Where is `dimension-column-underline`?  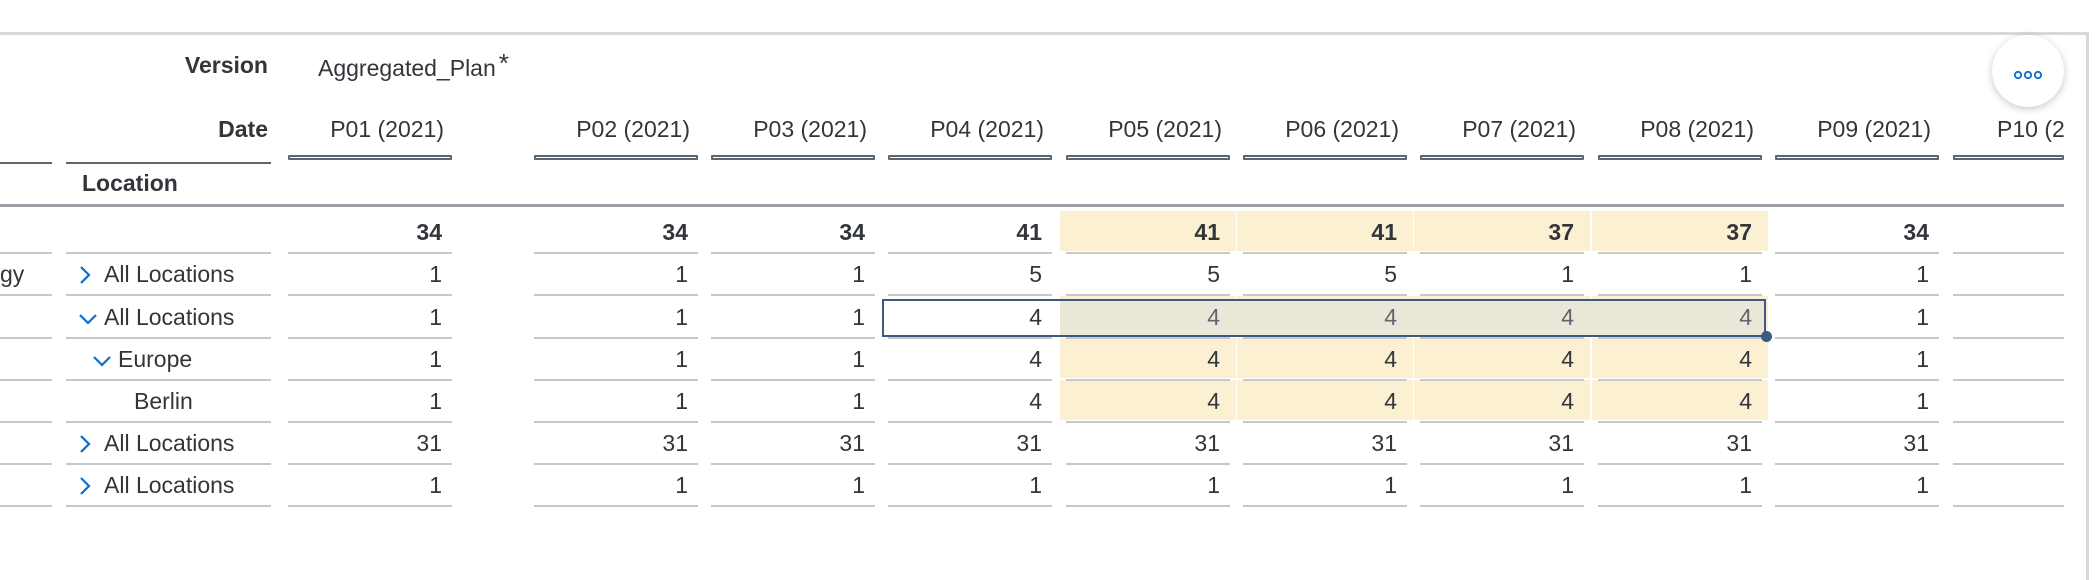 dimension-column-underline is located at coordinates (26, 163).